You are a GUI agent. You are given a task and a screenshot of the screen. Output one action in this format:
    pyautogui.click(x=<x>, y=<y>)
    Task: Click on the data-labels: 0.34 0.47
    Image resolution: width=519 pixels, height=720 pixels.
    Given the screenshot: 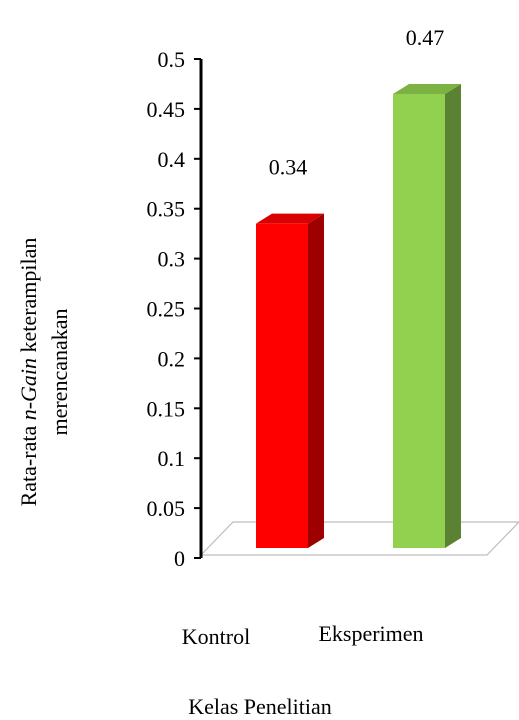 What is the action you would take?
    pyautogui.click(x=357, y=102)
    